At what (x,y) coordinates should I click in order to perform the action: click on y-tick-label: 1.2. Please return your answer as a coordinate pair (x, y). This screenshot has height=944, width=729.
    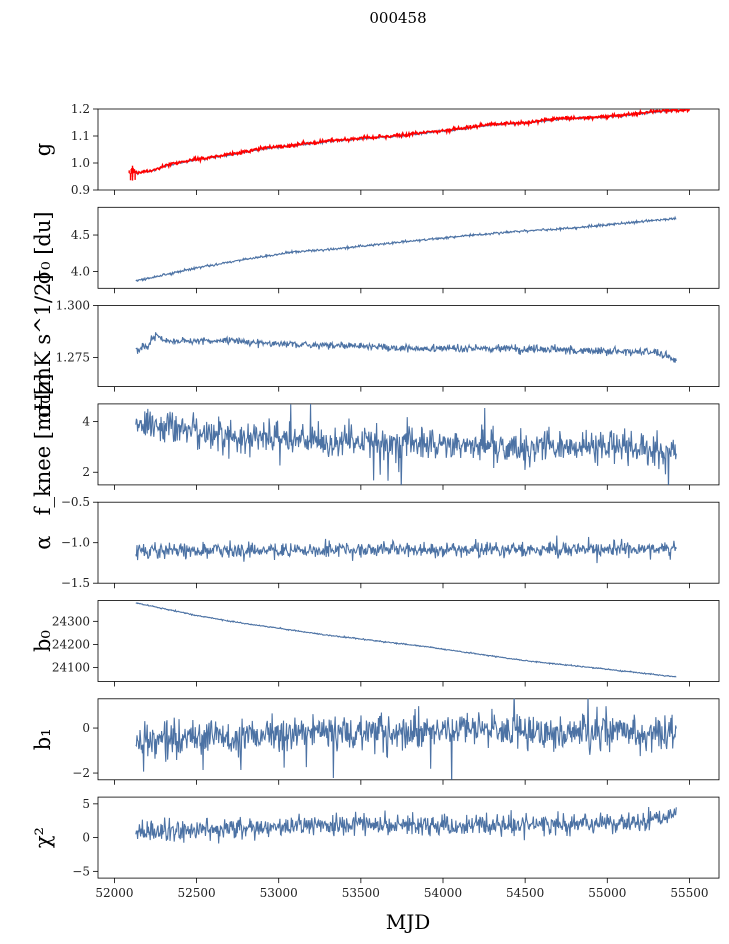
    Looking at the image, I should click on (80, 109).